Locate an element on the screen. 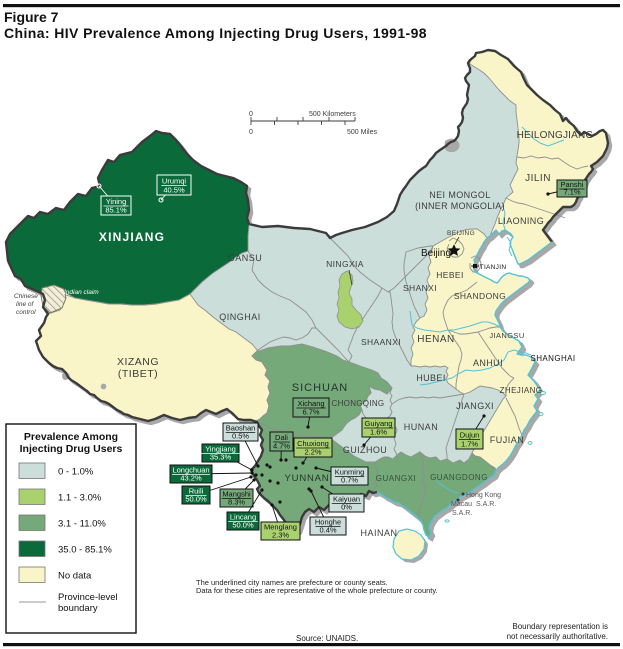 The image size is (623, 649). svg-text: 0% is located at coordinates (346, 507).